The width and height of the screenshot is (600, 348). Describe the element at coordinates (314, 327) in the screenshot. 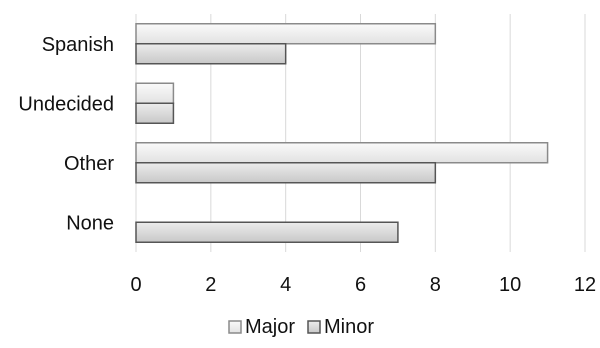

I see `legend-swatch-minor` at that location.